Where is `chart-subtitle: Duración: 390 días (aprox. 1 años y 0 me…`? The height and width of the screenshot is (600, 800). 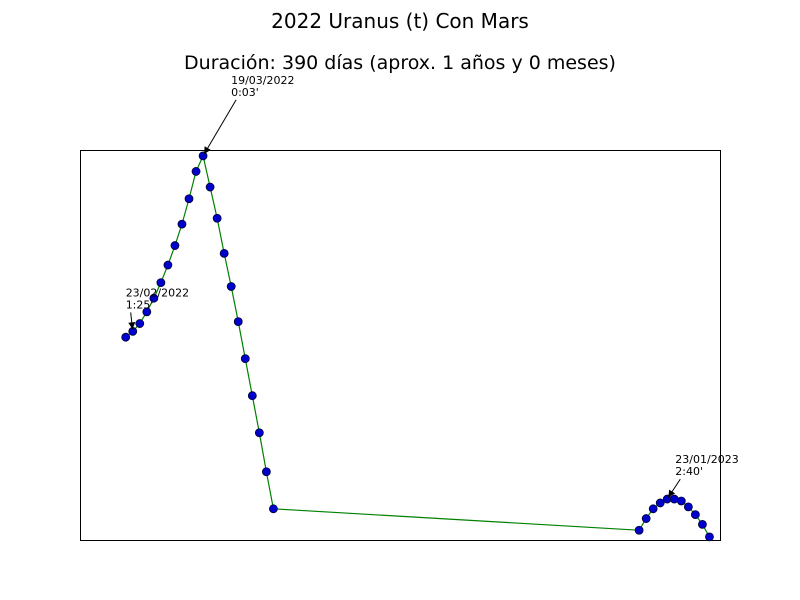 chart-subtitle: Duración: 390 días (aprox. 1 años y 0 me… is located at coordinates (400, 63).